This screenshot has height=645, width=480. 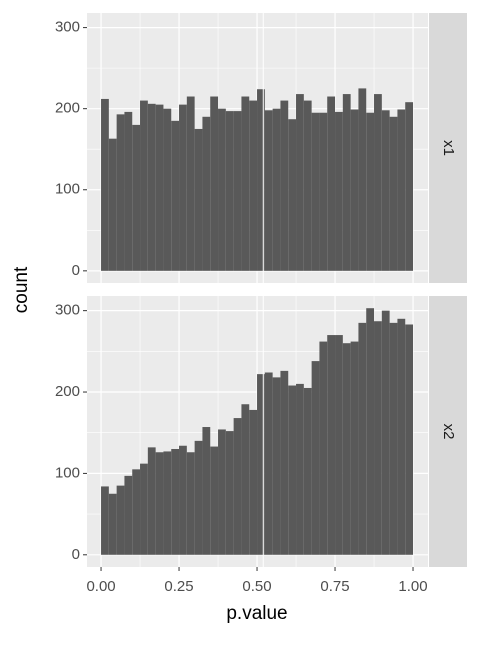 What do you see at coordinates (21, 289) in the screenshot?
I see `y-axis-label: count` at bounding box center [21, 289].